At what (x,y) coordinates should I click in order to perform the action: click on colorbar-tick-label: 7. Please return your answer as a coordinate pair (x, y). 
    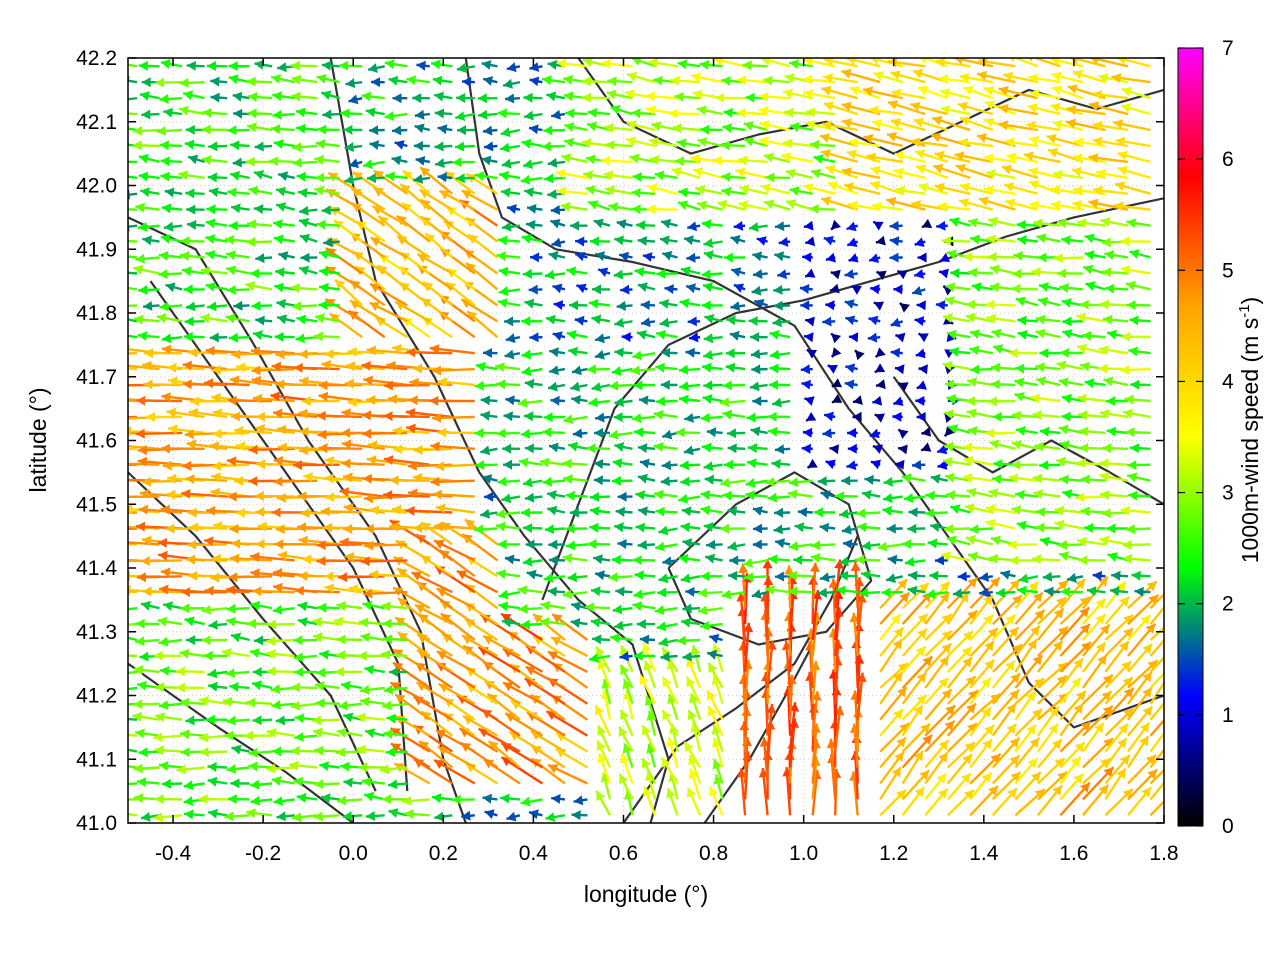
    Looking at the image, I should click on (1228, 48).